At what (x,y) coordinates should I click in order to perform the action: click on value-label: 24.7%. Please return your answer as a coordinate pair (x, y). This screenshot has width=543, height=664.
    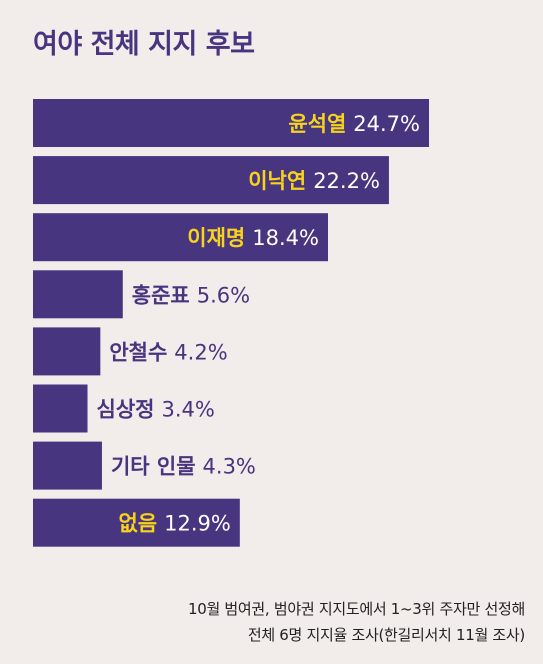
    Looking at the image, I should click on (386, 124).